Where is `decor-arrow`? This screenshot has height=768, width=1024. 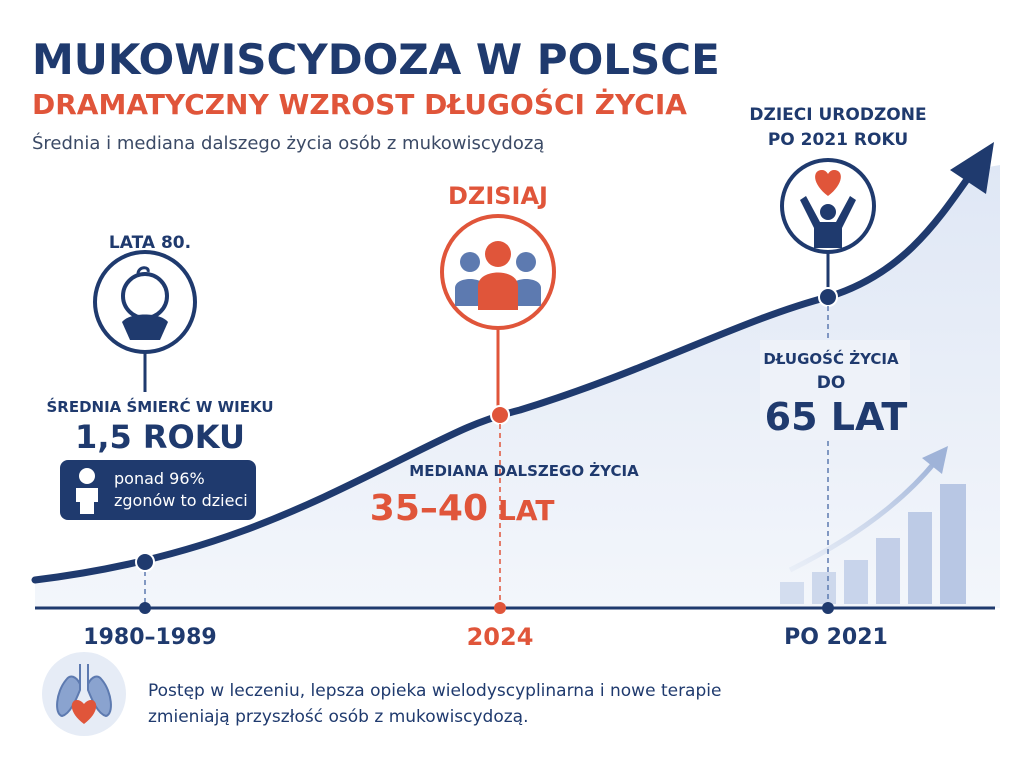 decor-arrow is located at coordinates (862, 516).